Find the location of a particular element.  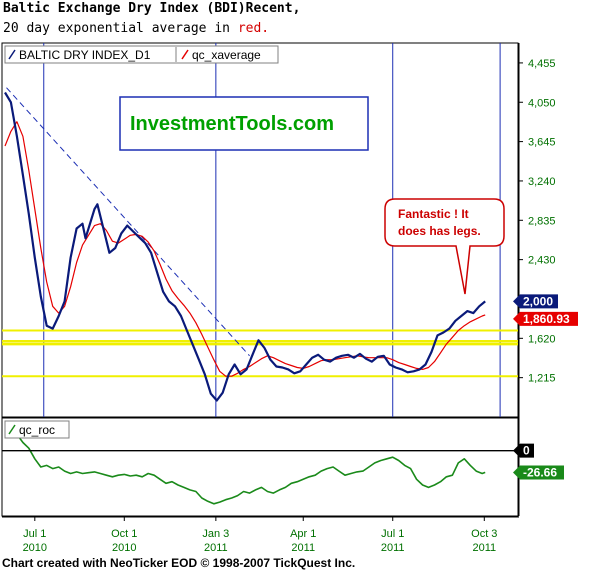

roc-legend: qc_roc is located at coordinates (37, 429).